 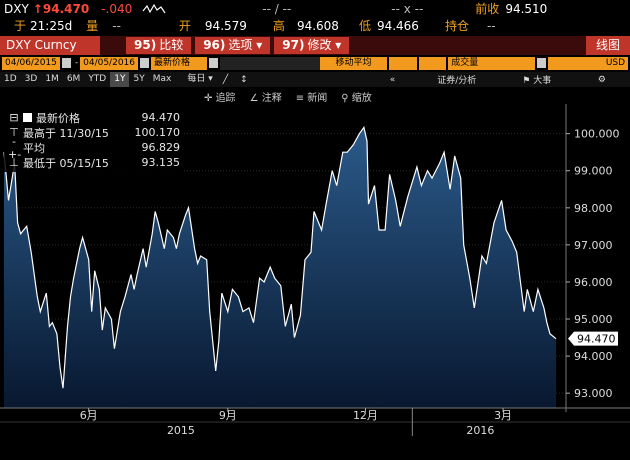 What do you see at coordinates (597, 134) in the screenshot?
I see `y-tick-label: 100.000` at bounding box center [597, 134].